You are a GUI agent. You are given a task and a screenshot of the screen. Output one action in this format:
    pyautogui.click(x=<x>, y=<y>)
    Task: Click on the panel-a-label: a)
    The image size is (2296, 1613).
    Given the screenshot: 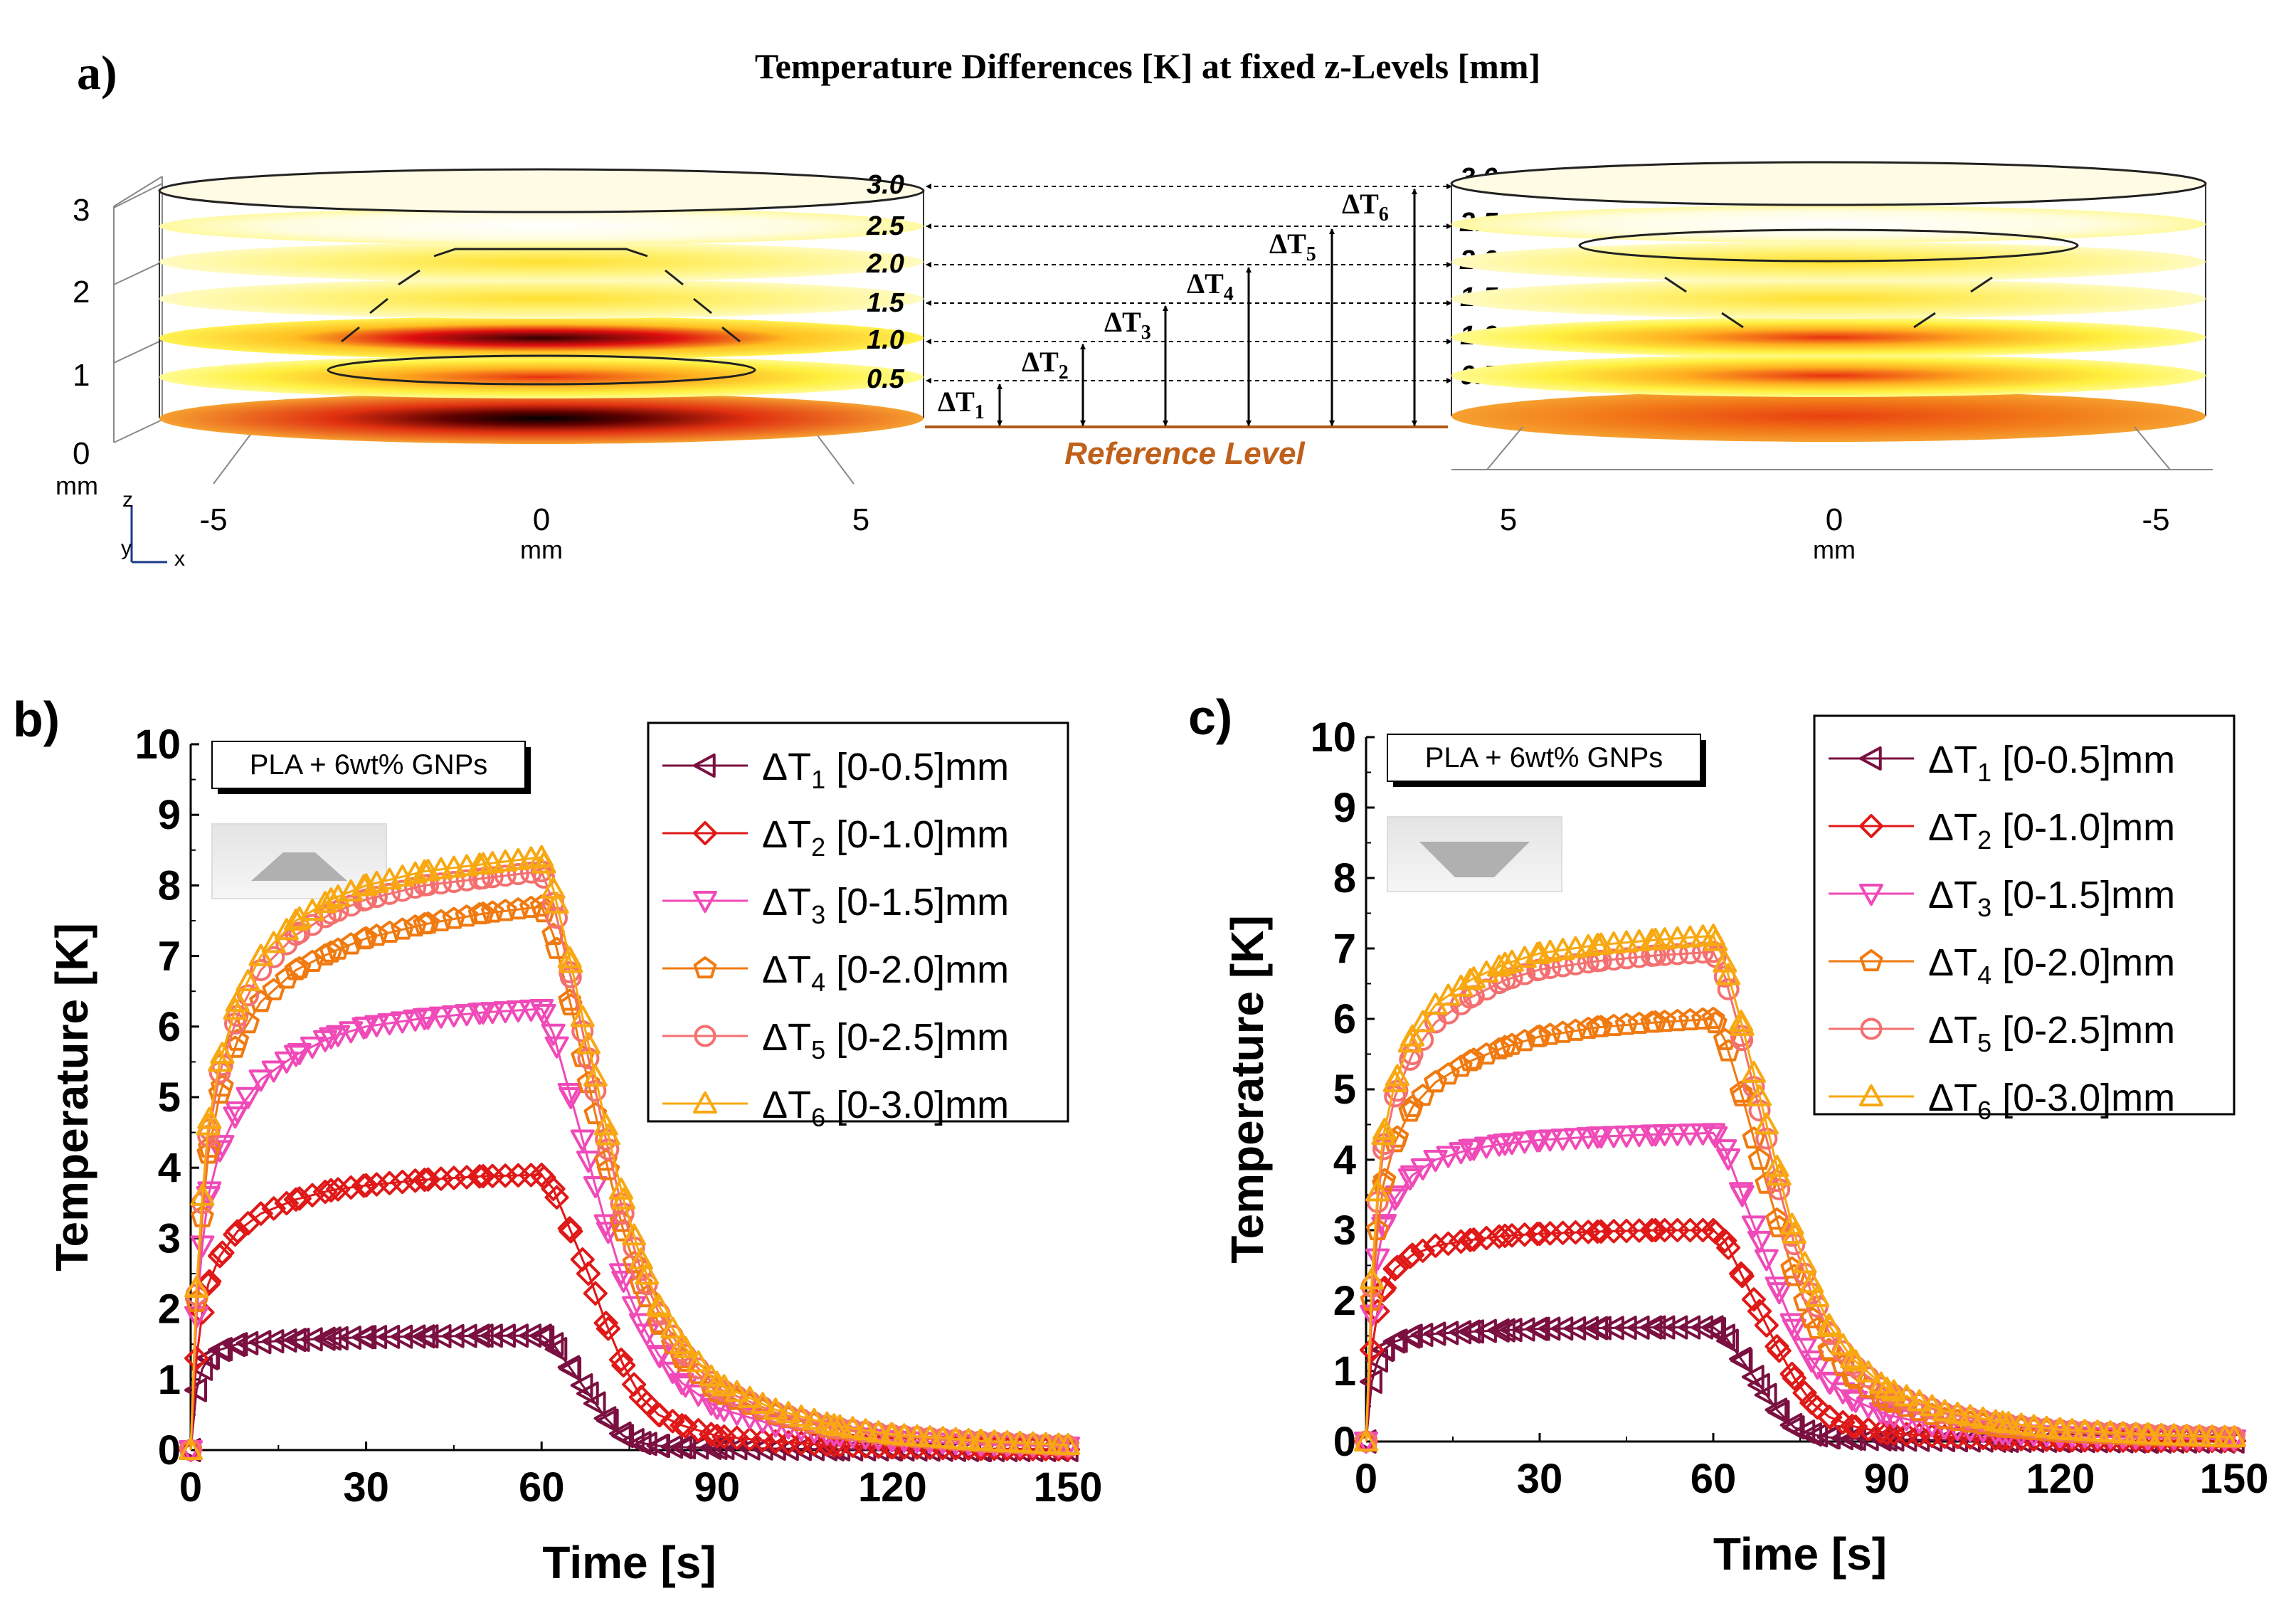 What is the action you would take?
    pyautogui.click(x=97, y=73)
    